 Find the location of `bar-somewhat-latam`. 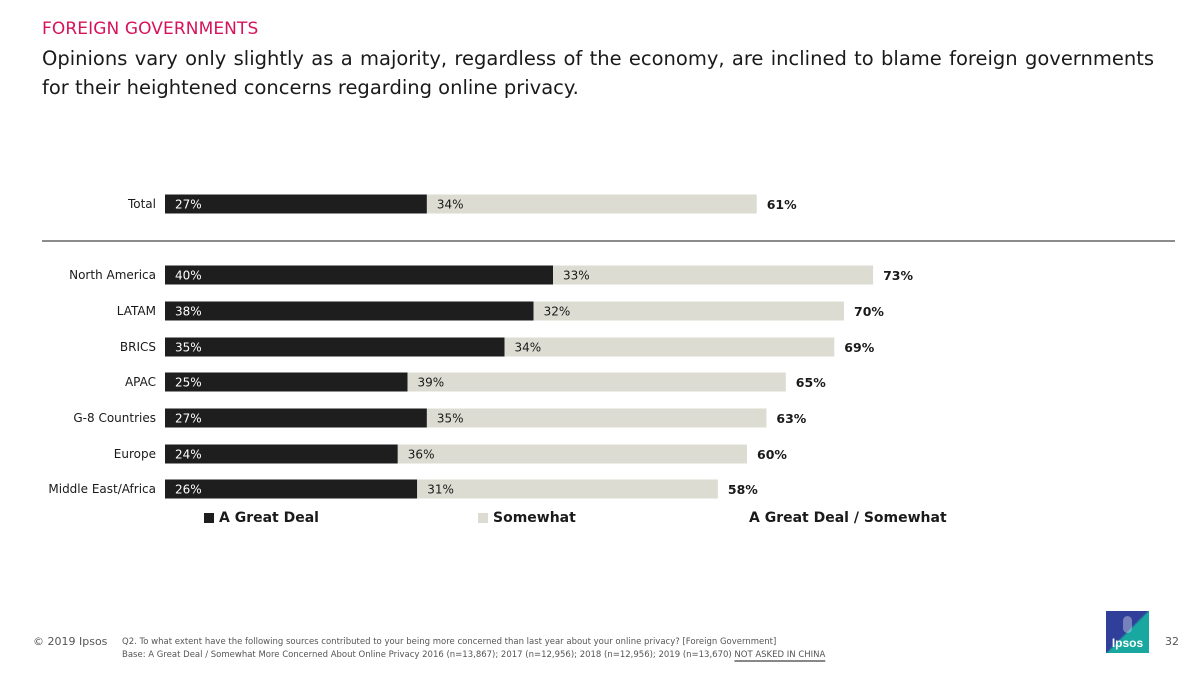

bar-somewhat-latam is located at coordinates (688, 311).